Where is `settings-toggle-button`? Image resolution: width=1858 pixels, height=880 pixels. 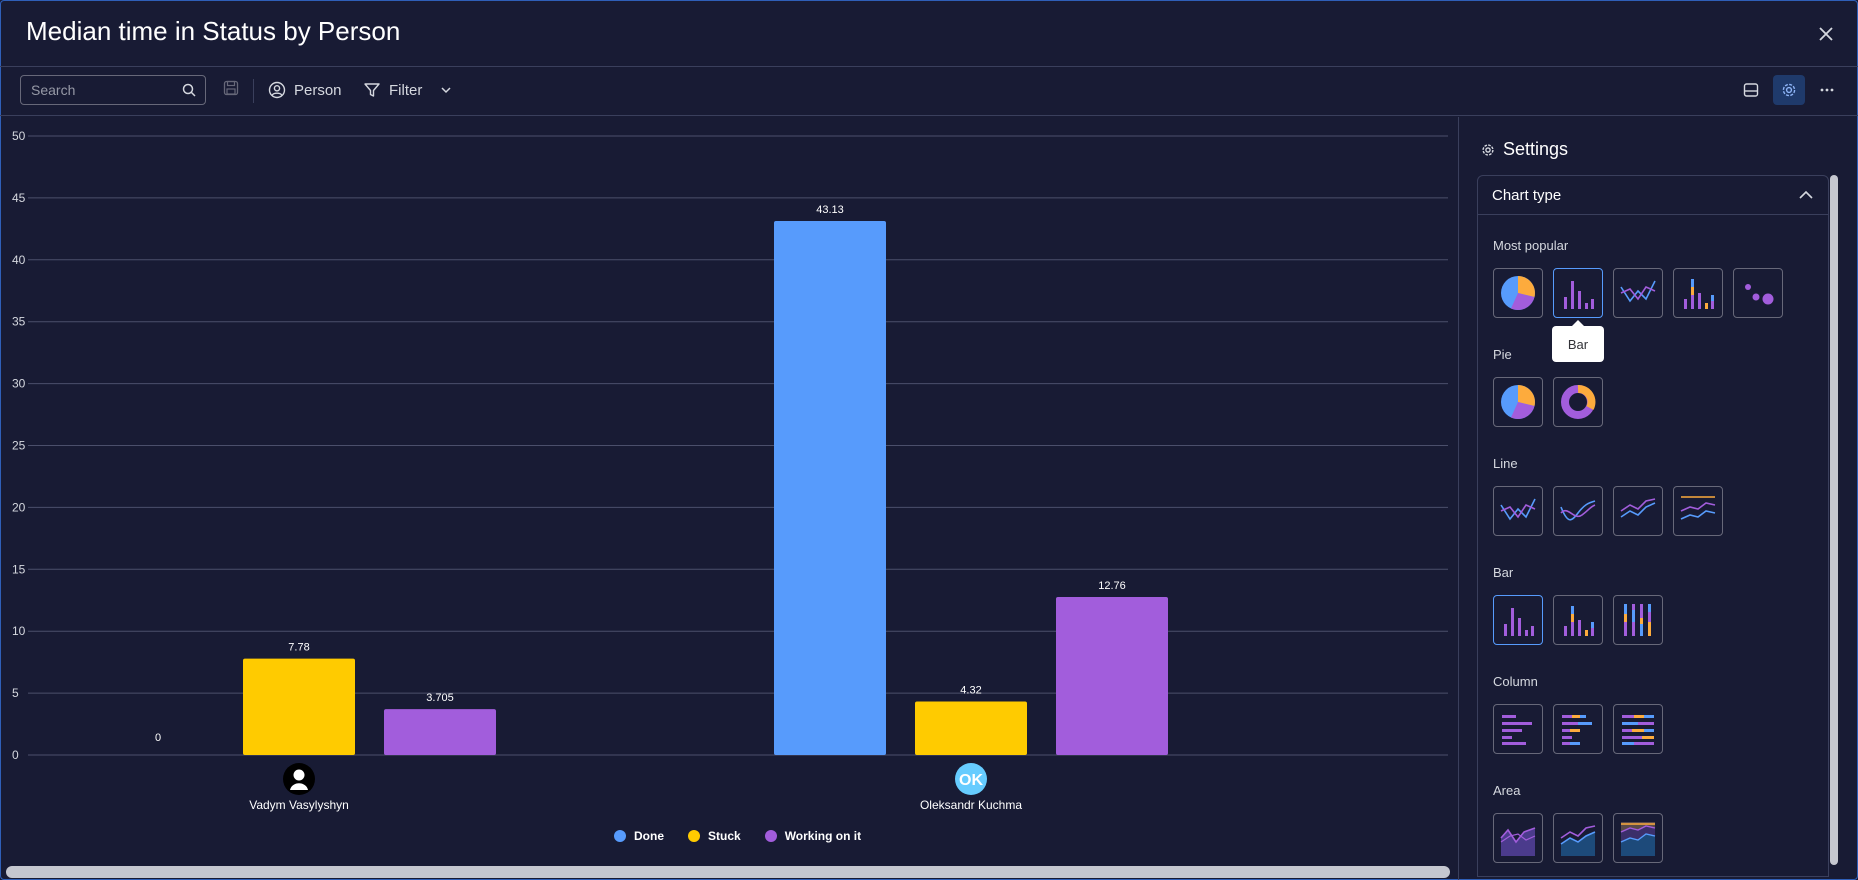 settings-toggle-button is located at coordinates (1789, 90).